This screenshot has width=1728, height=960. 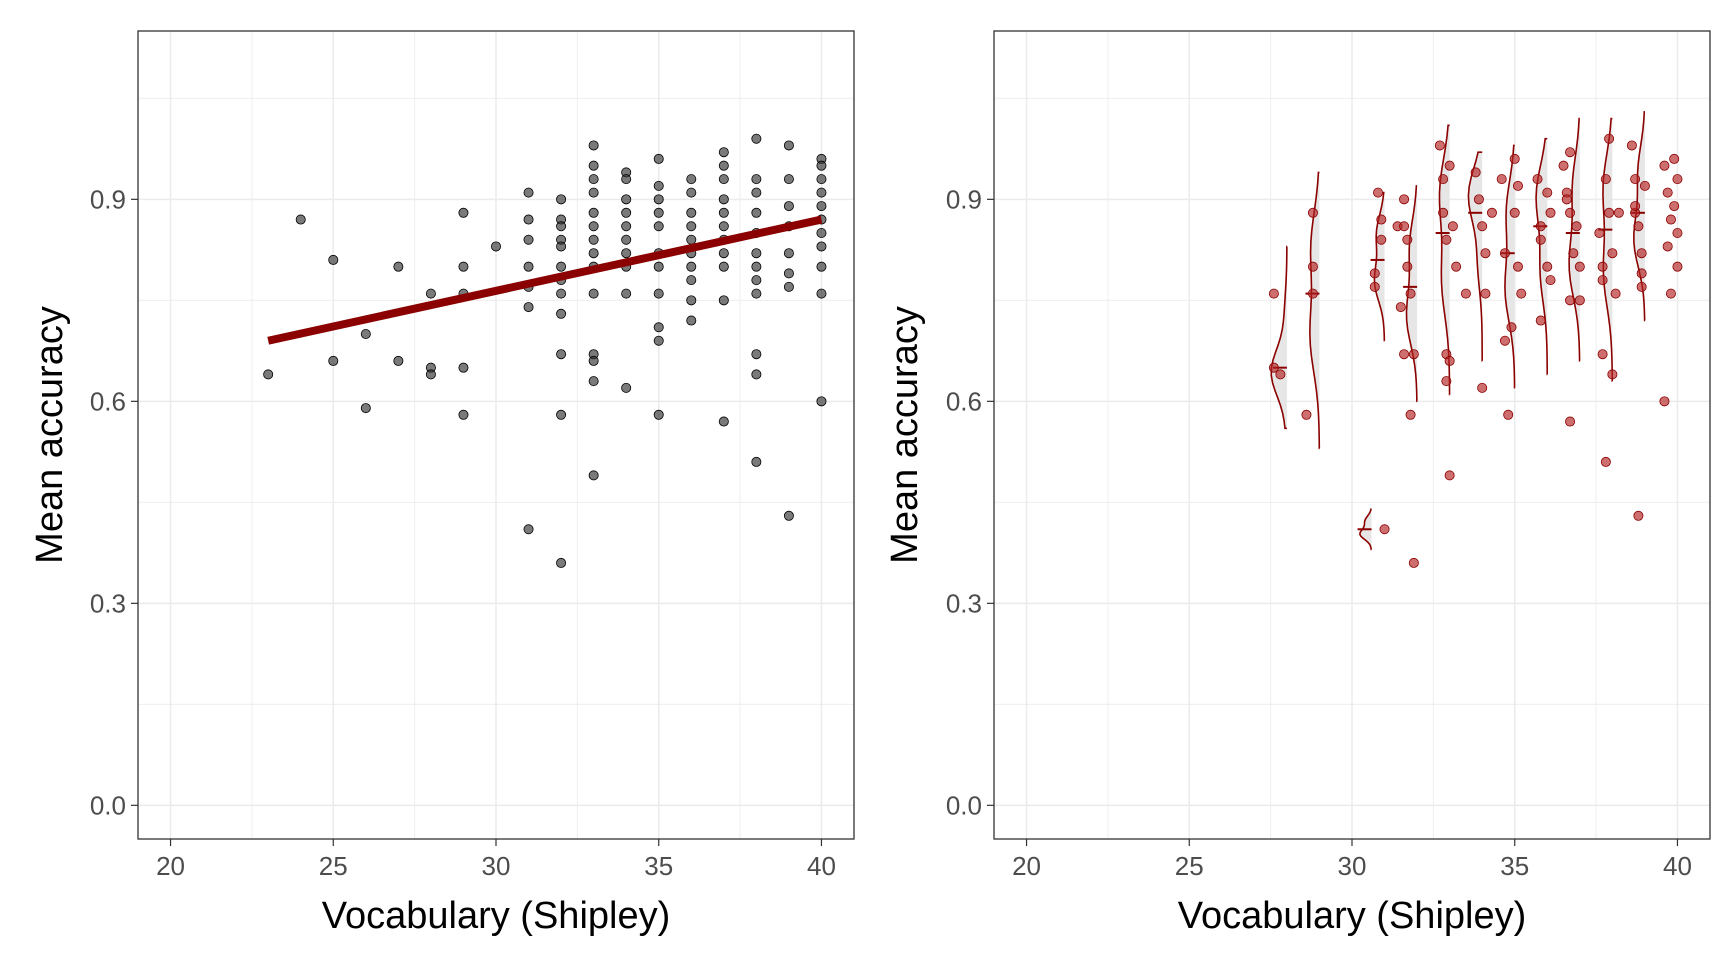 What do you see at coordinates (1542, 256) in the screenshot?
I see `violin-fill` at bounding box center [1542, 256].